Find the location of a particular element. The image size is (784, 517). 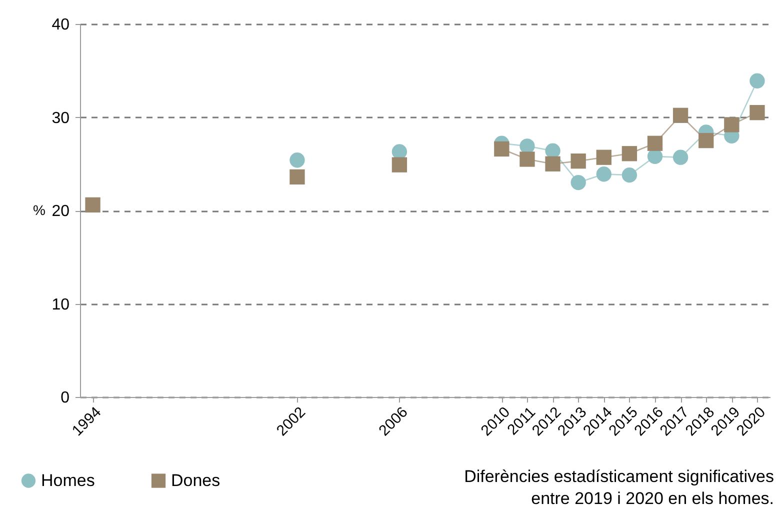

y-tick-label: 30 is located at coordinates (61, 118).